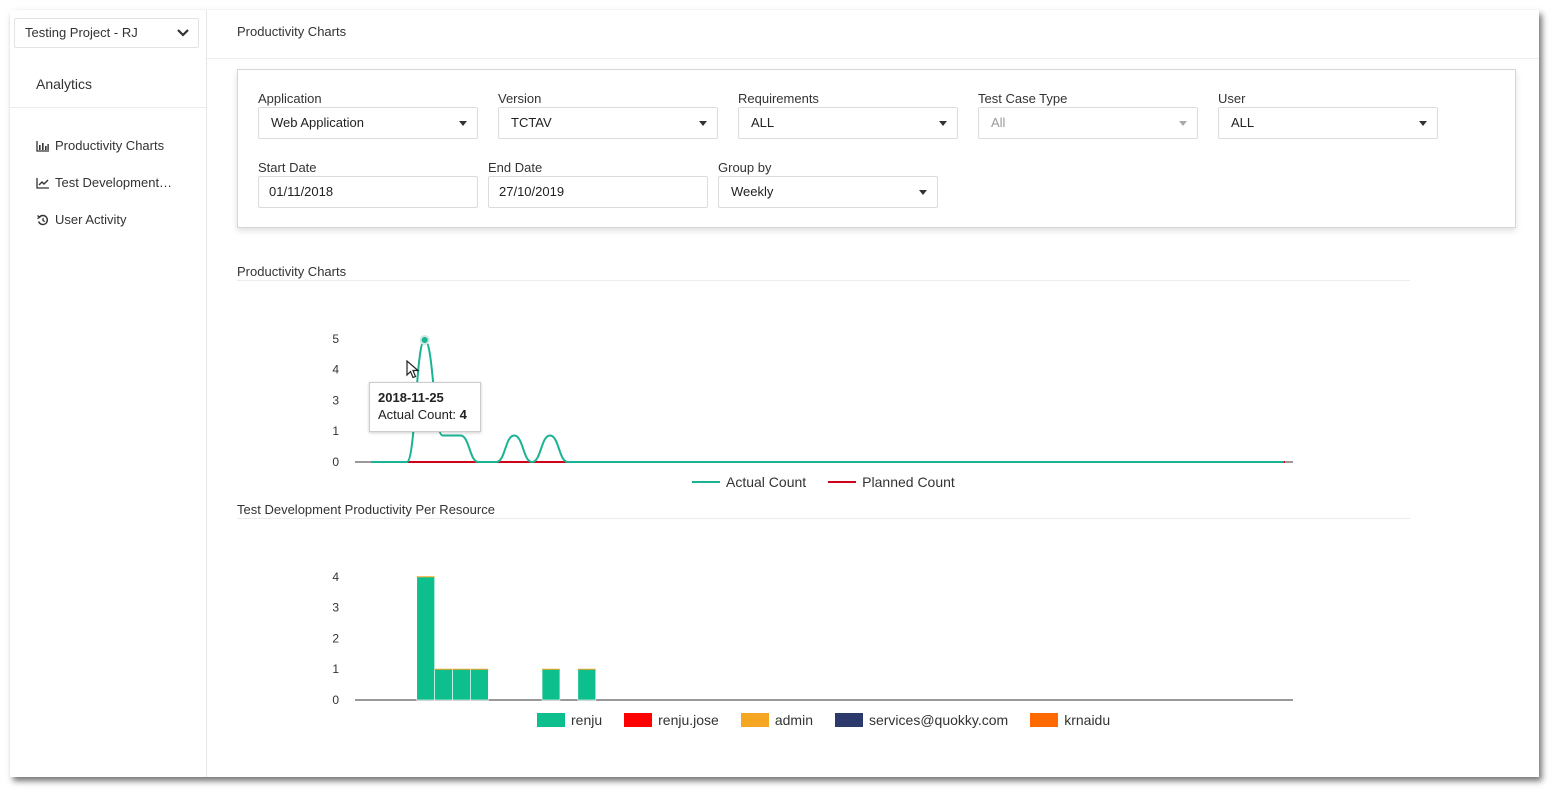 Image resolution: width=1557 pixels, height=795 pixels. What do you see at coordinates (752, 191) in the screenshot?
I see `group-by-value: Weekly` at bounding box center [752, 191].